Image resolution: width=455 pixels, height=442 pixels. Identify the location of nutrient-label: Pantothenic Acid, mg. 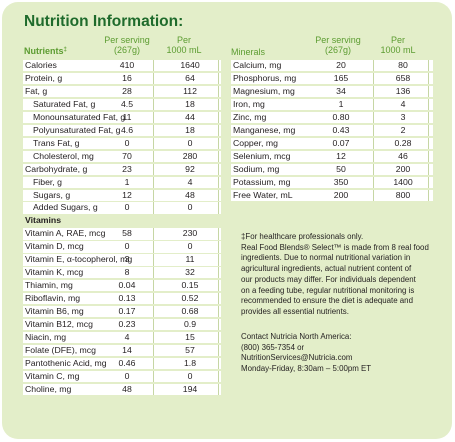
(66, 362).